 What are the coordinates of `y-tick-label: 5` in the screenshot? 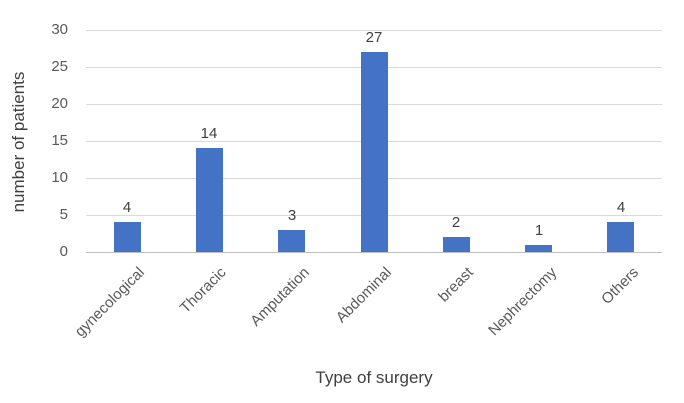 It's located at (63, 214).